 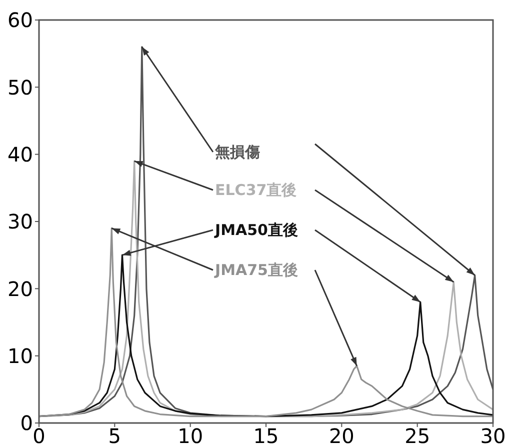 I want to click on y-tick-label: 60, so click(x=20, y=20).